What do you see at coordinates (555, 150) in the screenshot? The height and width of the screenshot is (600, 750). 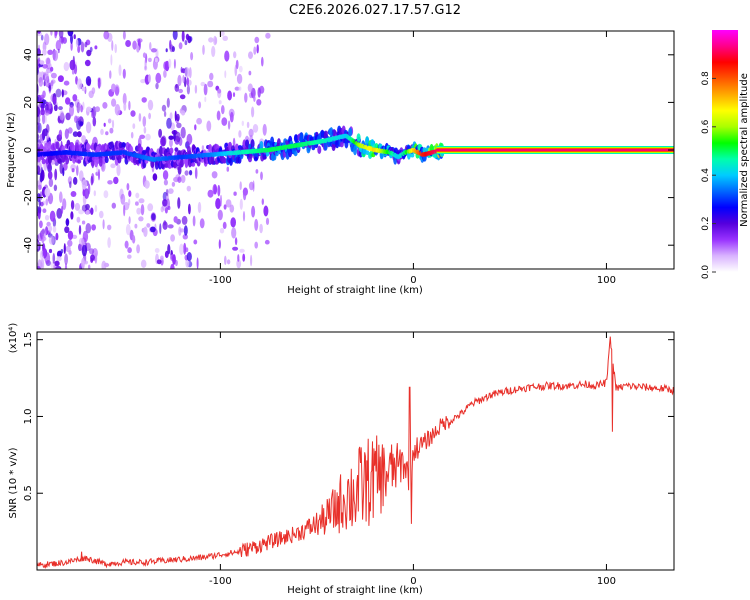 I see `spectrogram-tone-band` at bounding box center [555, 150].